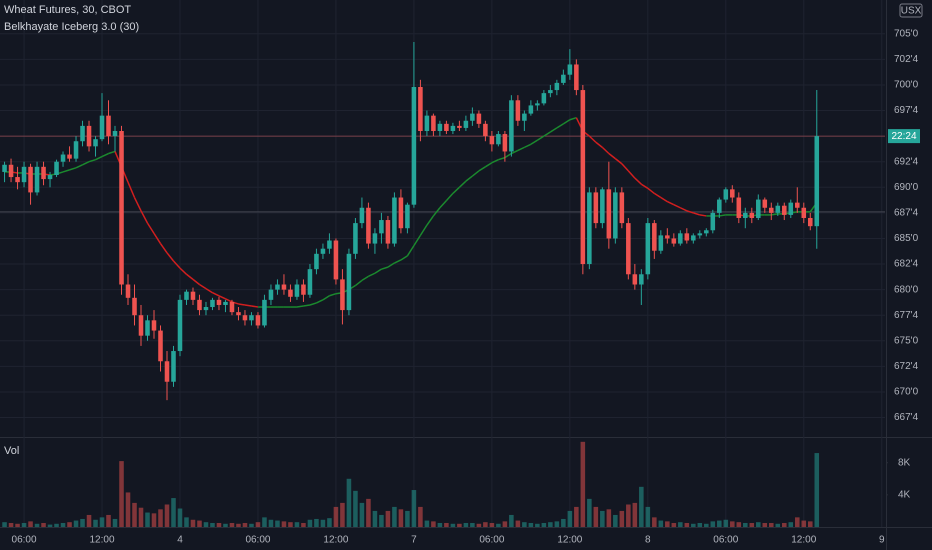  What do you see at coordinates (71, 27) in the screenshot?
I see `indicator-label: Belkhayate Iceberg 3.0 (30)` at bounding box center [71, 27].